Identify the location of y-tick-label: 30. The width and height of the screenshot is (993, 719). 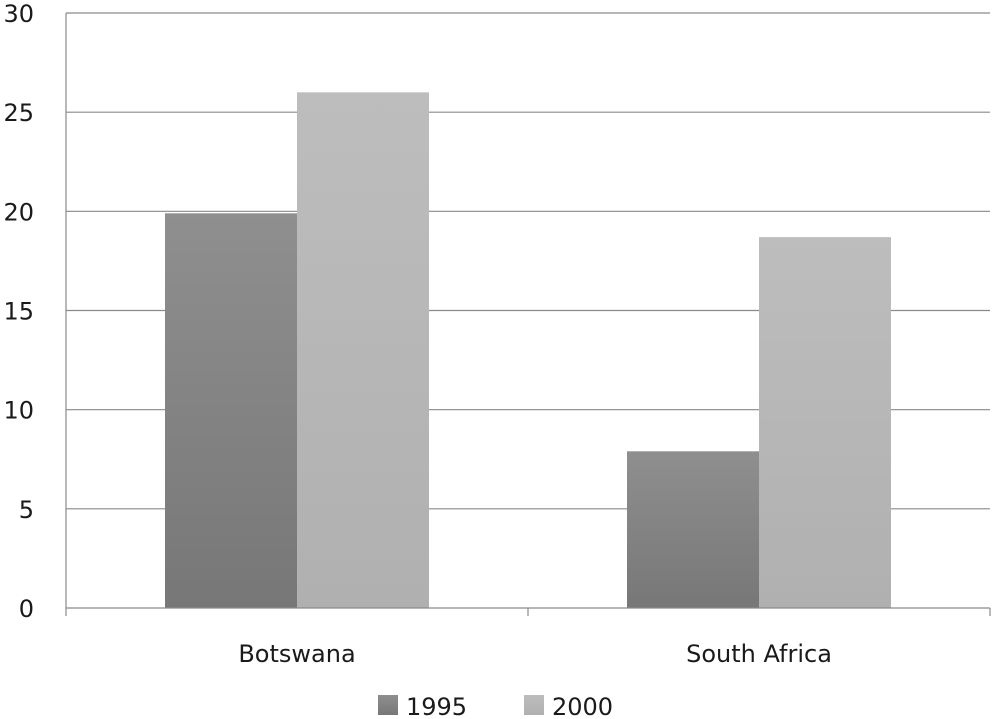
(18, 14).